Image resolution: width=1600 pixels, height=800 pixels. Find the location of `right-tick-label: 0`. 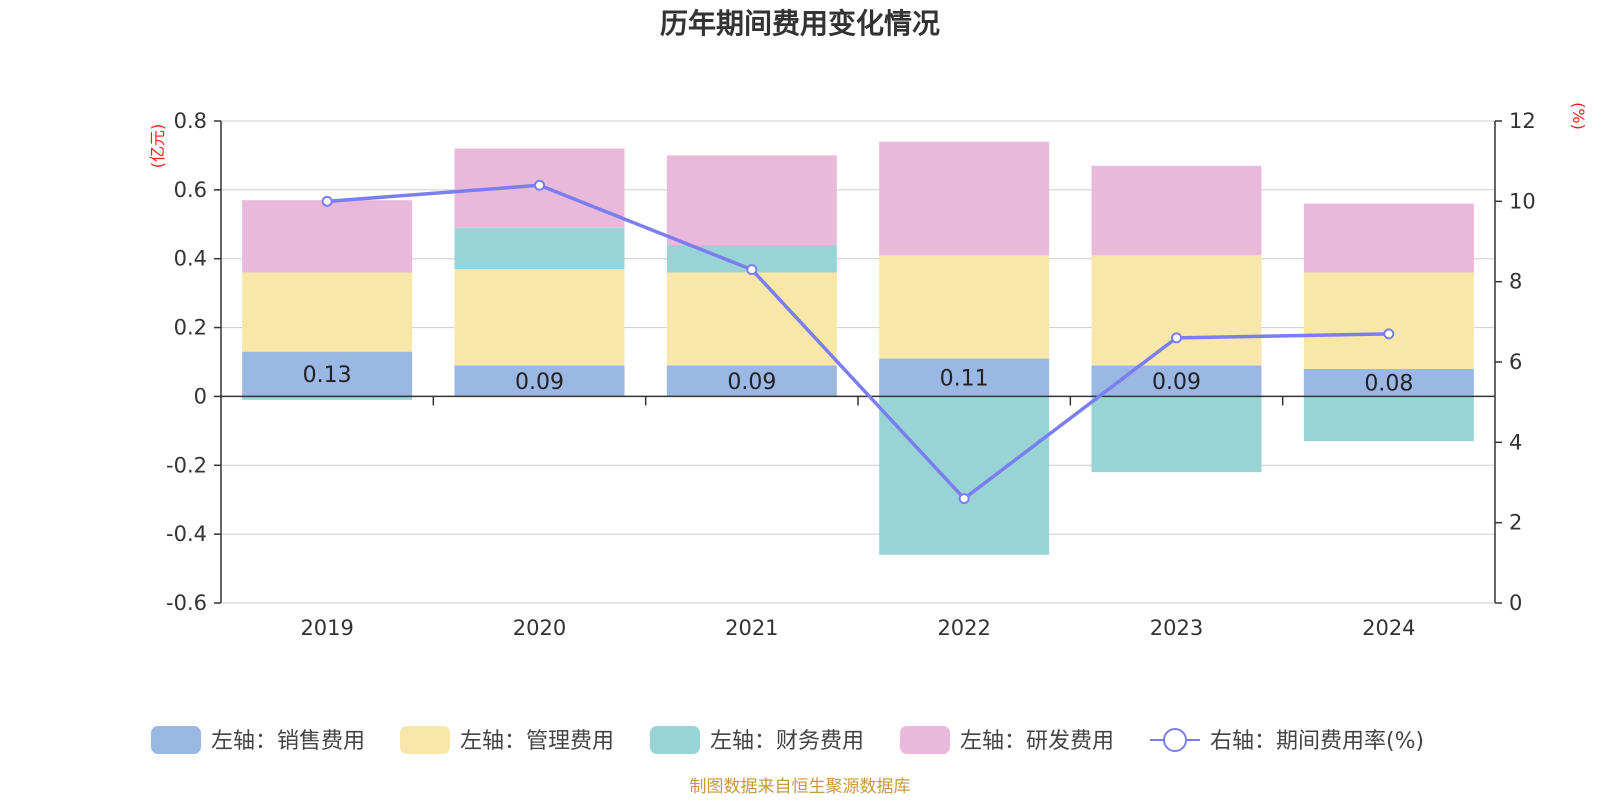

right-tick-label: 0 is located at coordinates (1515, 603).